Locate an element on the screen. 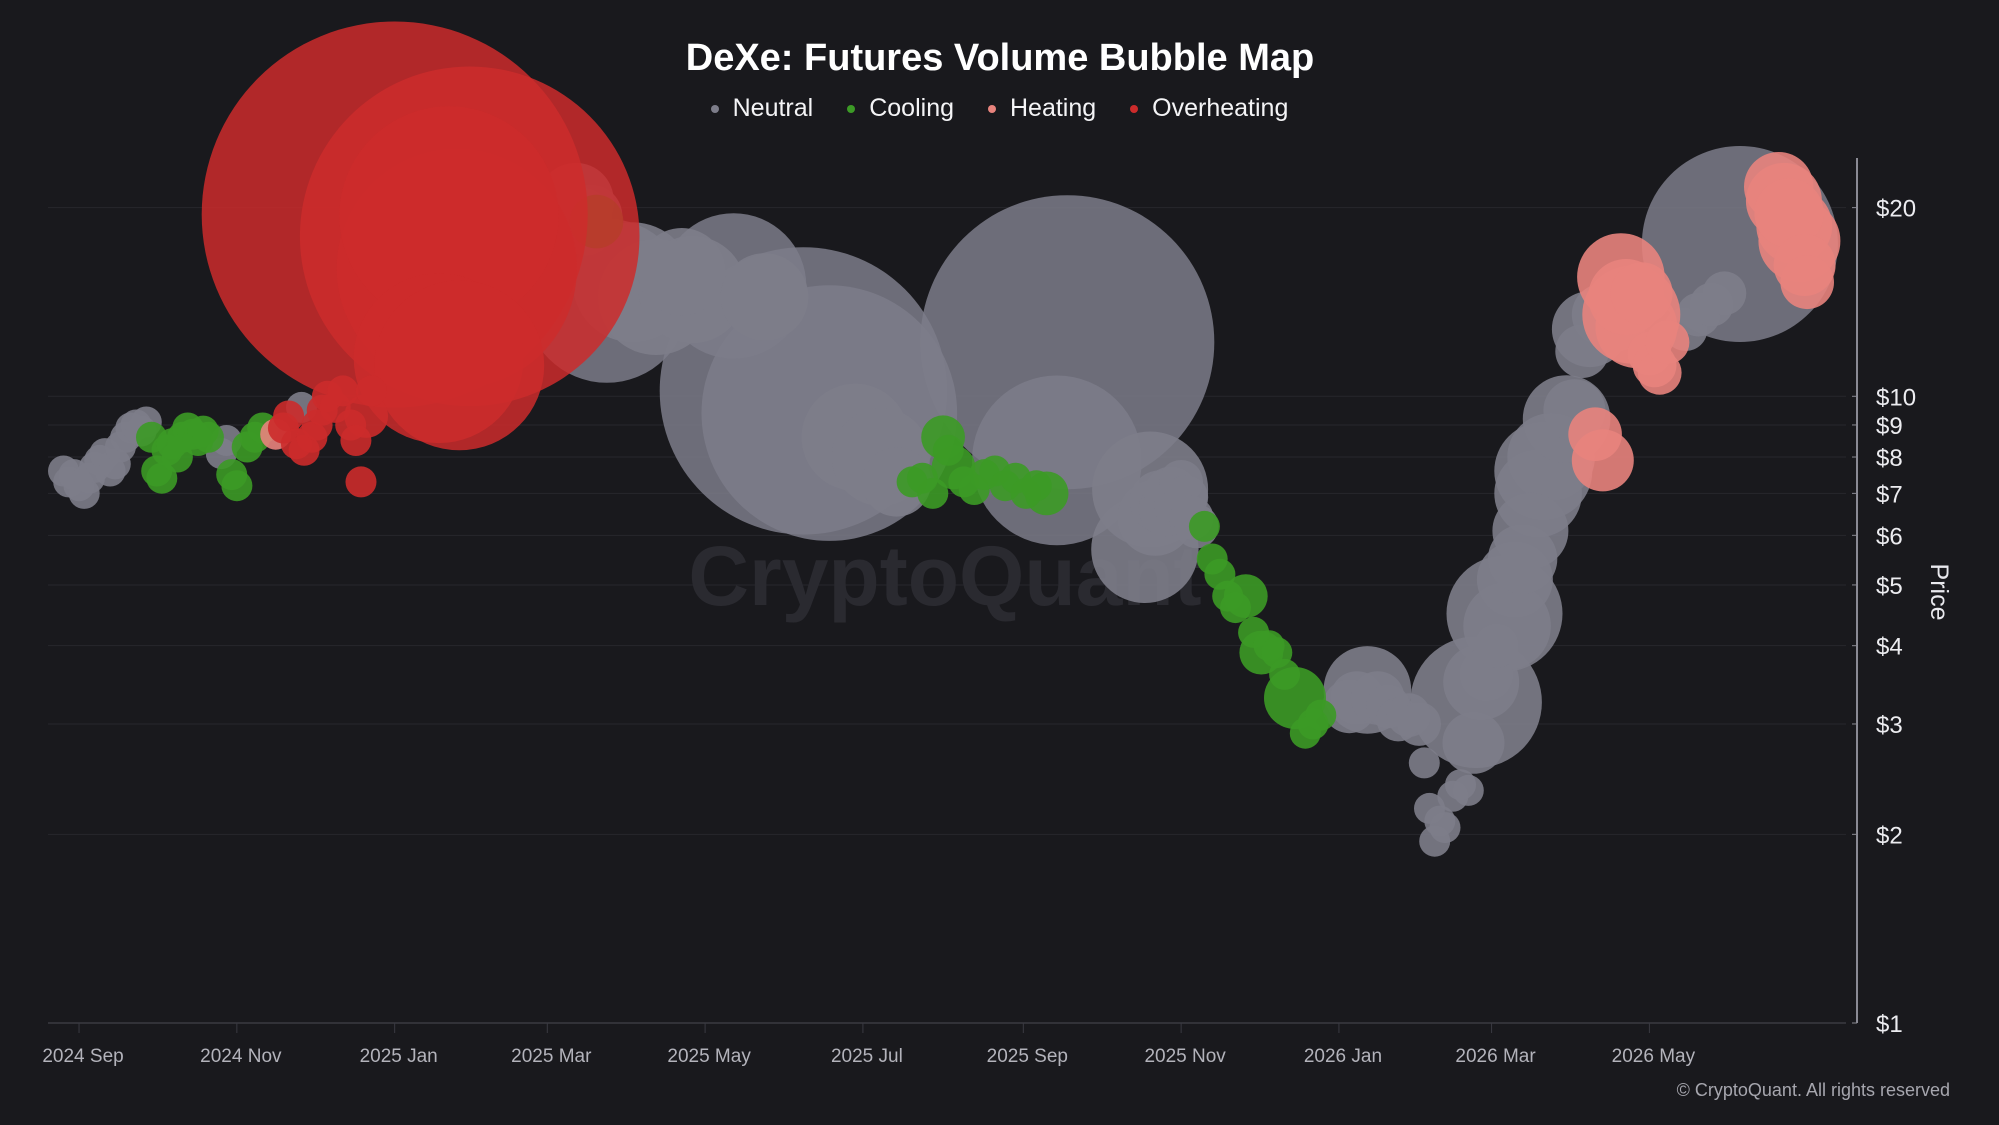  legend-label: Neutral is located at coordinates (773, 108).